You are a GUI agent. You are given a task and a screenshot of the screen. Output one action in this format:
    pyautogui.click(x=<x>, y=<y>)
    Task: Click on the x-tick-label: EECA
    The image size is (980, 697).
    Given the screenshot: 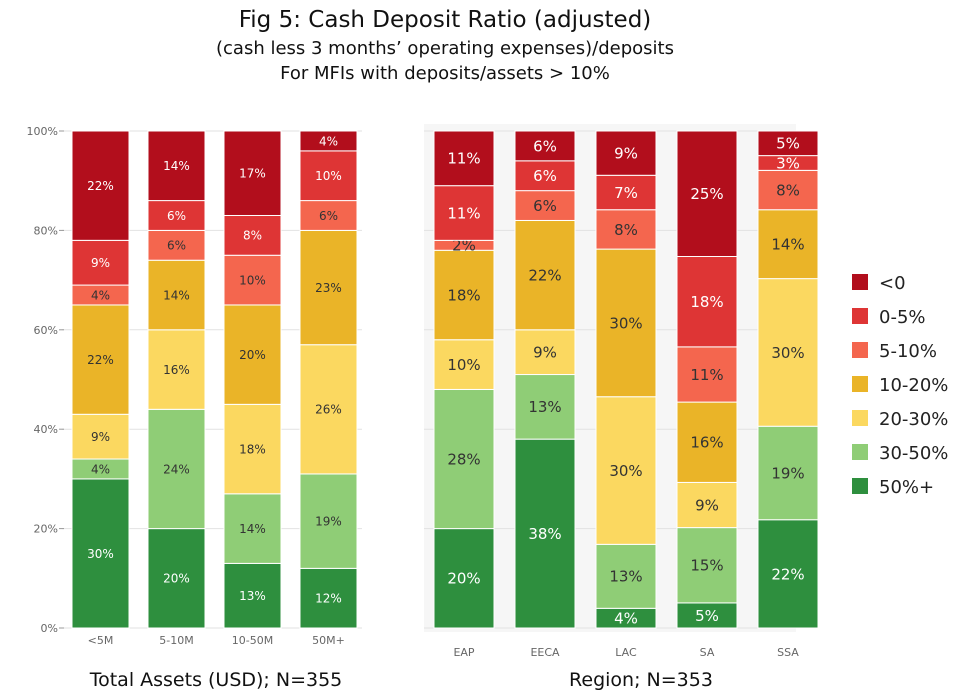 What is the action you would take?
    pyautogui.click(x=545, y=652)
    